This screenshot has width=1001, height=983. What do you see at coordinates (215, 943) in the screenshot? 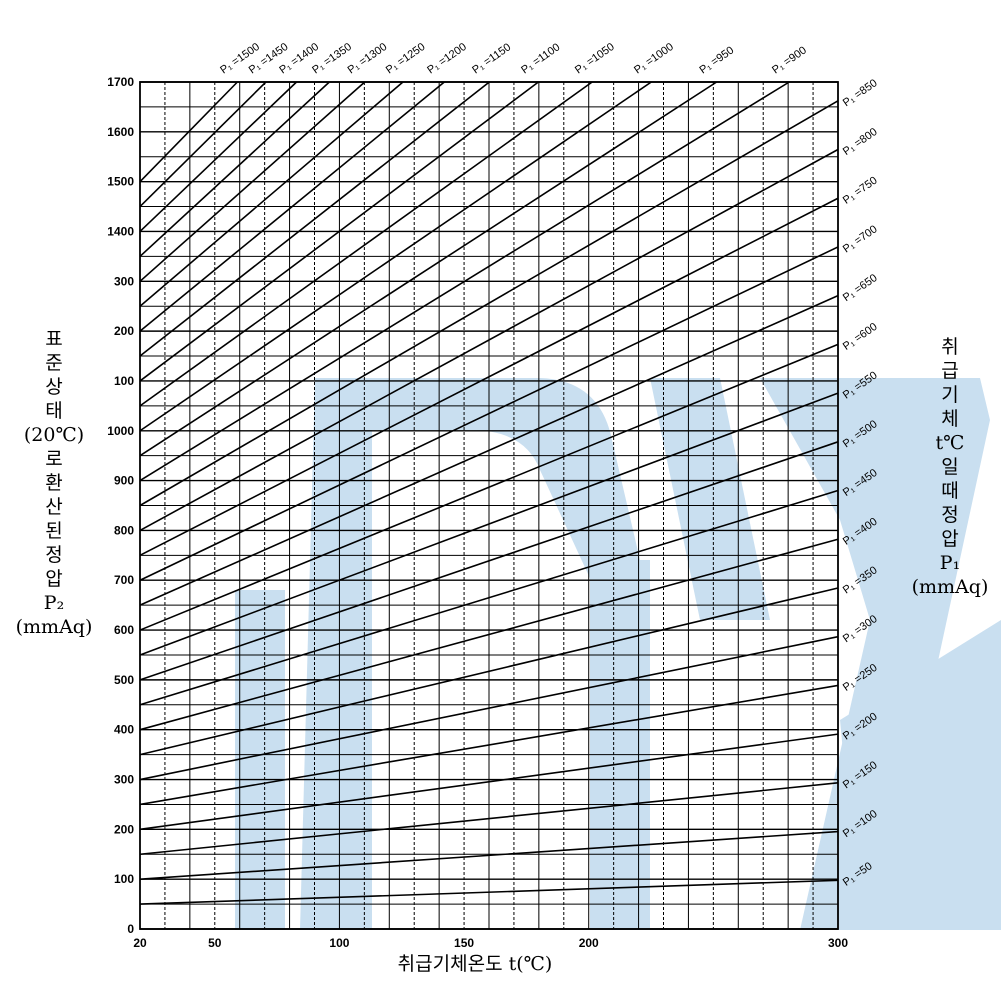
I see `x-tick-label: 50` at bounding box center [215, 943].